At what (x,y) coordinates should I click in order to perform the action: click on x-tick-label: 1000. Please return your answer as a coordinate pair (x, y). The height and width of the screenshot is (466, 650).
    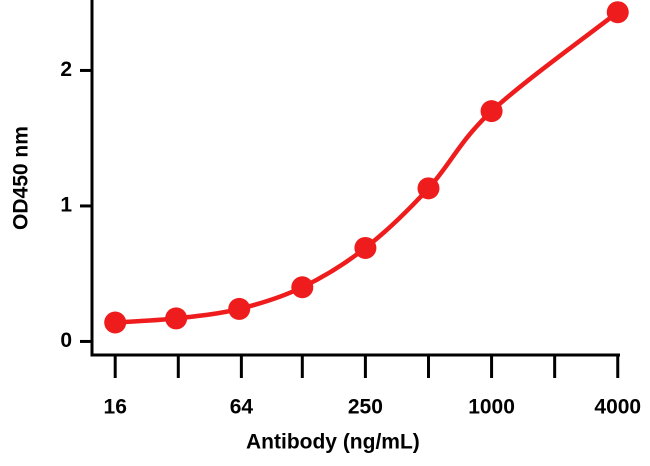
    Looking at the image, I should click on (491, 407).